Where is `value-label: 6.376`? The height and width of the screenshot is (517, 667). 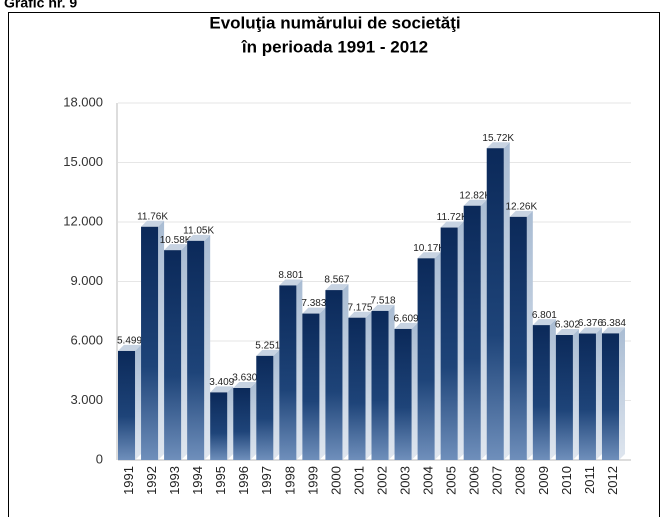 value-label: 6.376 is located at coordinates (590, 323).